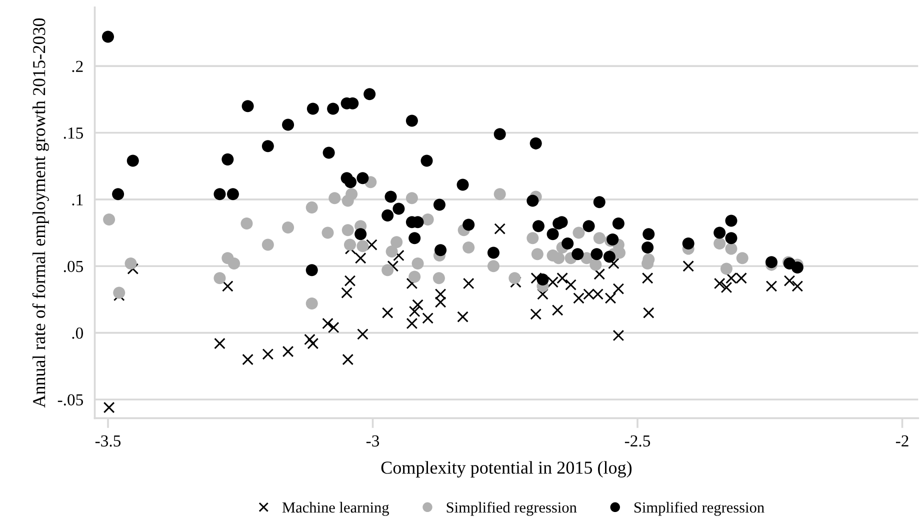 This screenshot has width=920, height=528. Describe the element at coordinates (70, 400) in the screenshot. I see `y-tick-label: -.05` at that location.